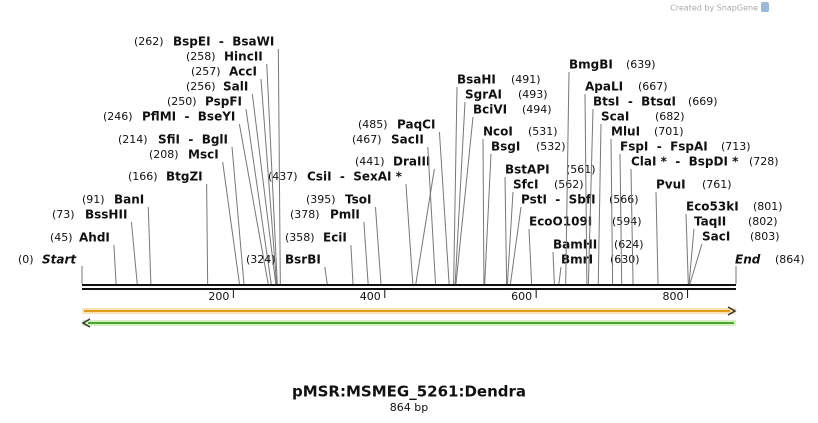 This screenshot has height=423, width=818. I want to click on site-position: (624), so click(629, 244).